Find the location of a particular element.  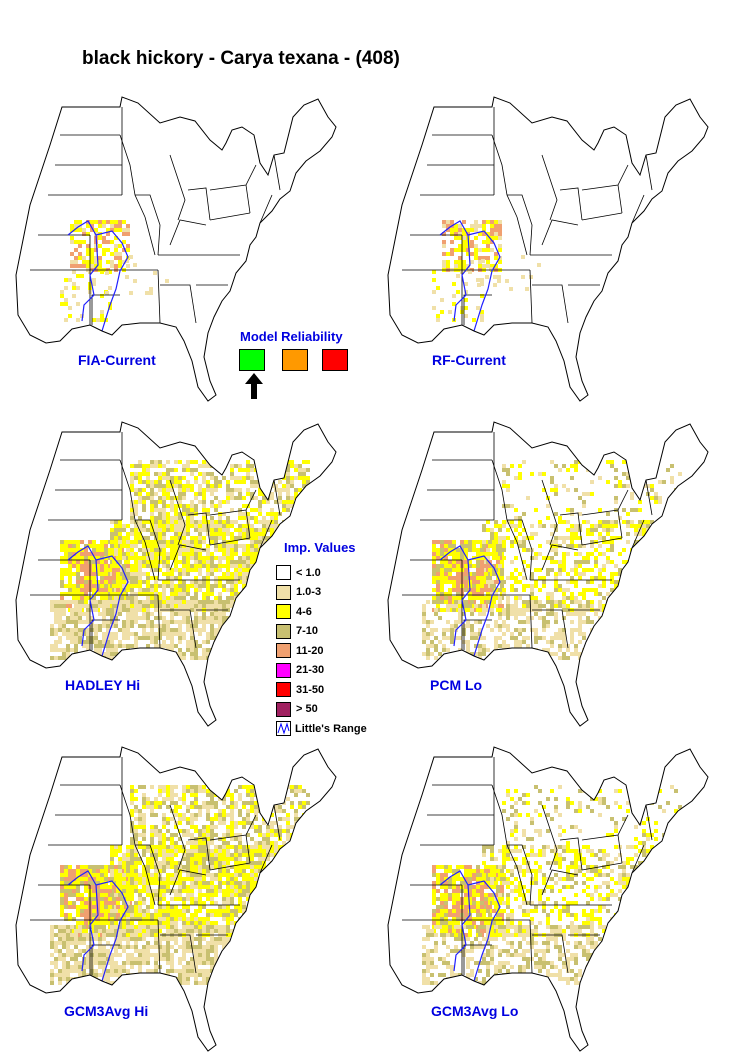

legend-label: < 1.0 is located at coordinates (308, 572).